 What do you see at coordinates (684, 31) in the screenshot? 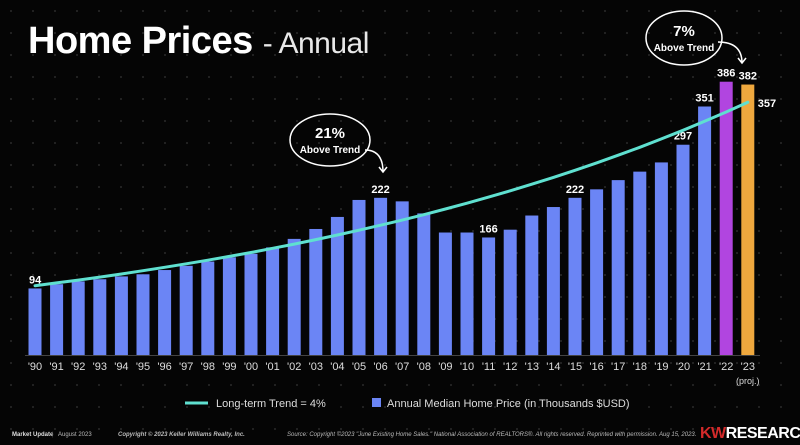
I see `annotation-percent: 7%` at bounding box center [684, 31].